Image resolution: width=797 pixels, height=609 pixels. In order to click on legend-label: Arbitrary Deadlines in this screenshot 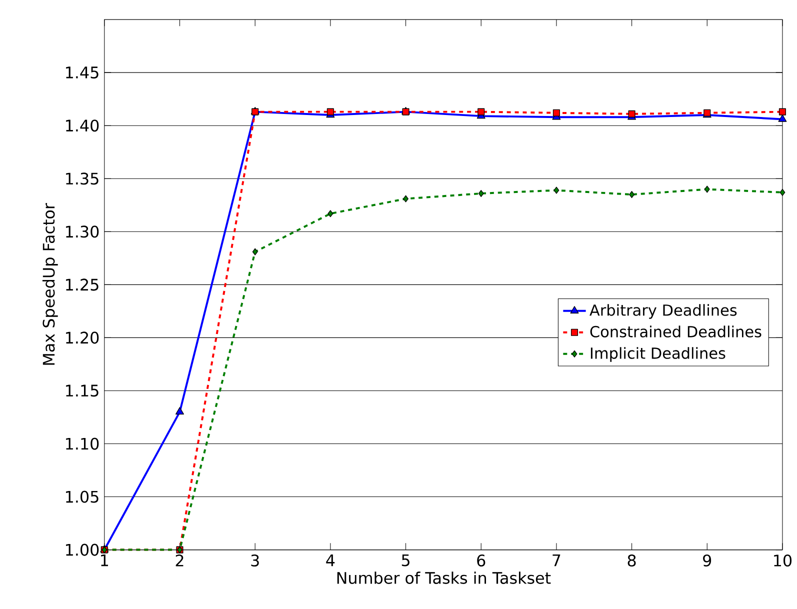, I will do `click(663, 311)`.